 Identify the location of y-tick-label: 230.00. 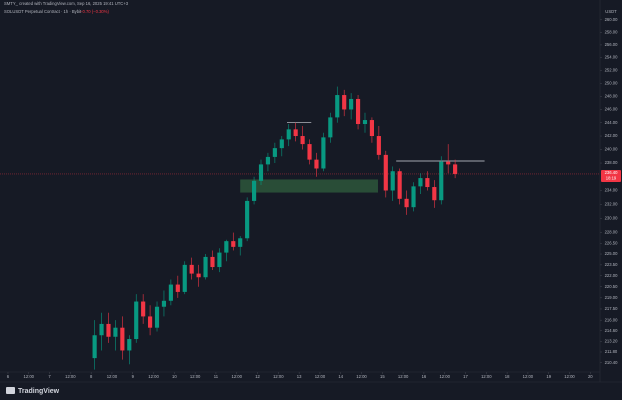
(611, 218).